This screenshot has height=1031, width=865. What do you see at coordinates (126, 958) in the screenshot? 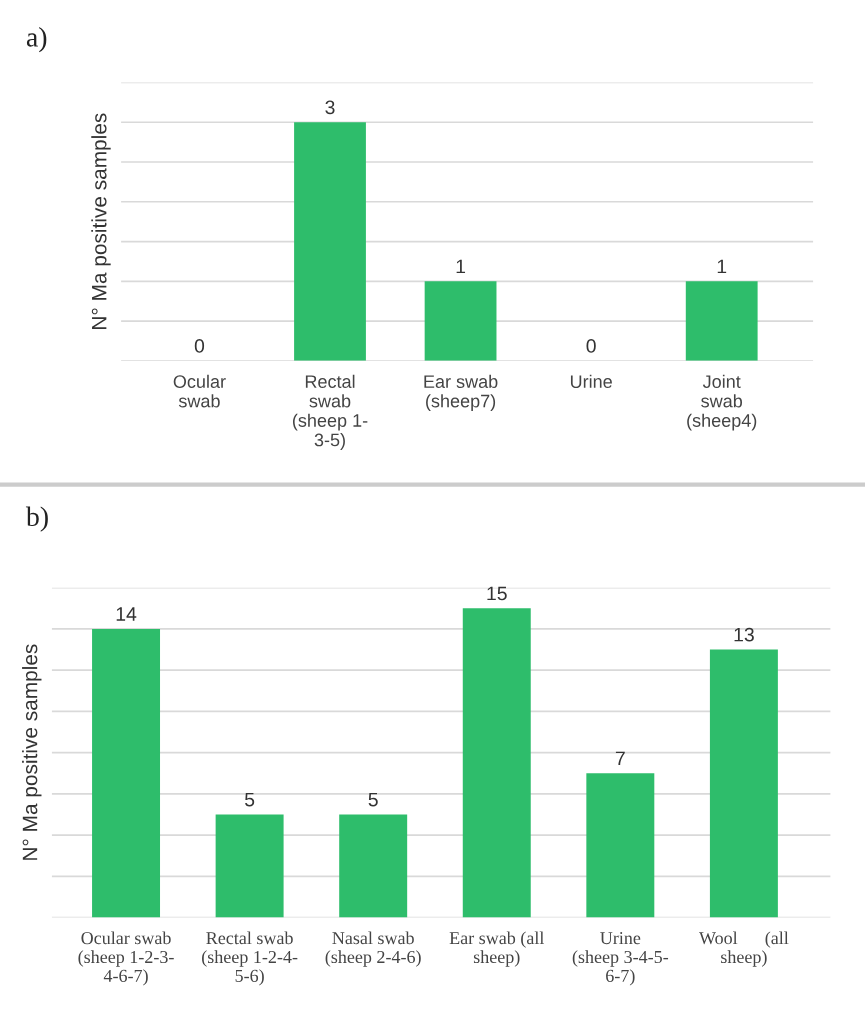
I see `x-tick-label: Ocular swab (sheep 1-2-3- 4-6-7)` at bounding box center [126, 958].